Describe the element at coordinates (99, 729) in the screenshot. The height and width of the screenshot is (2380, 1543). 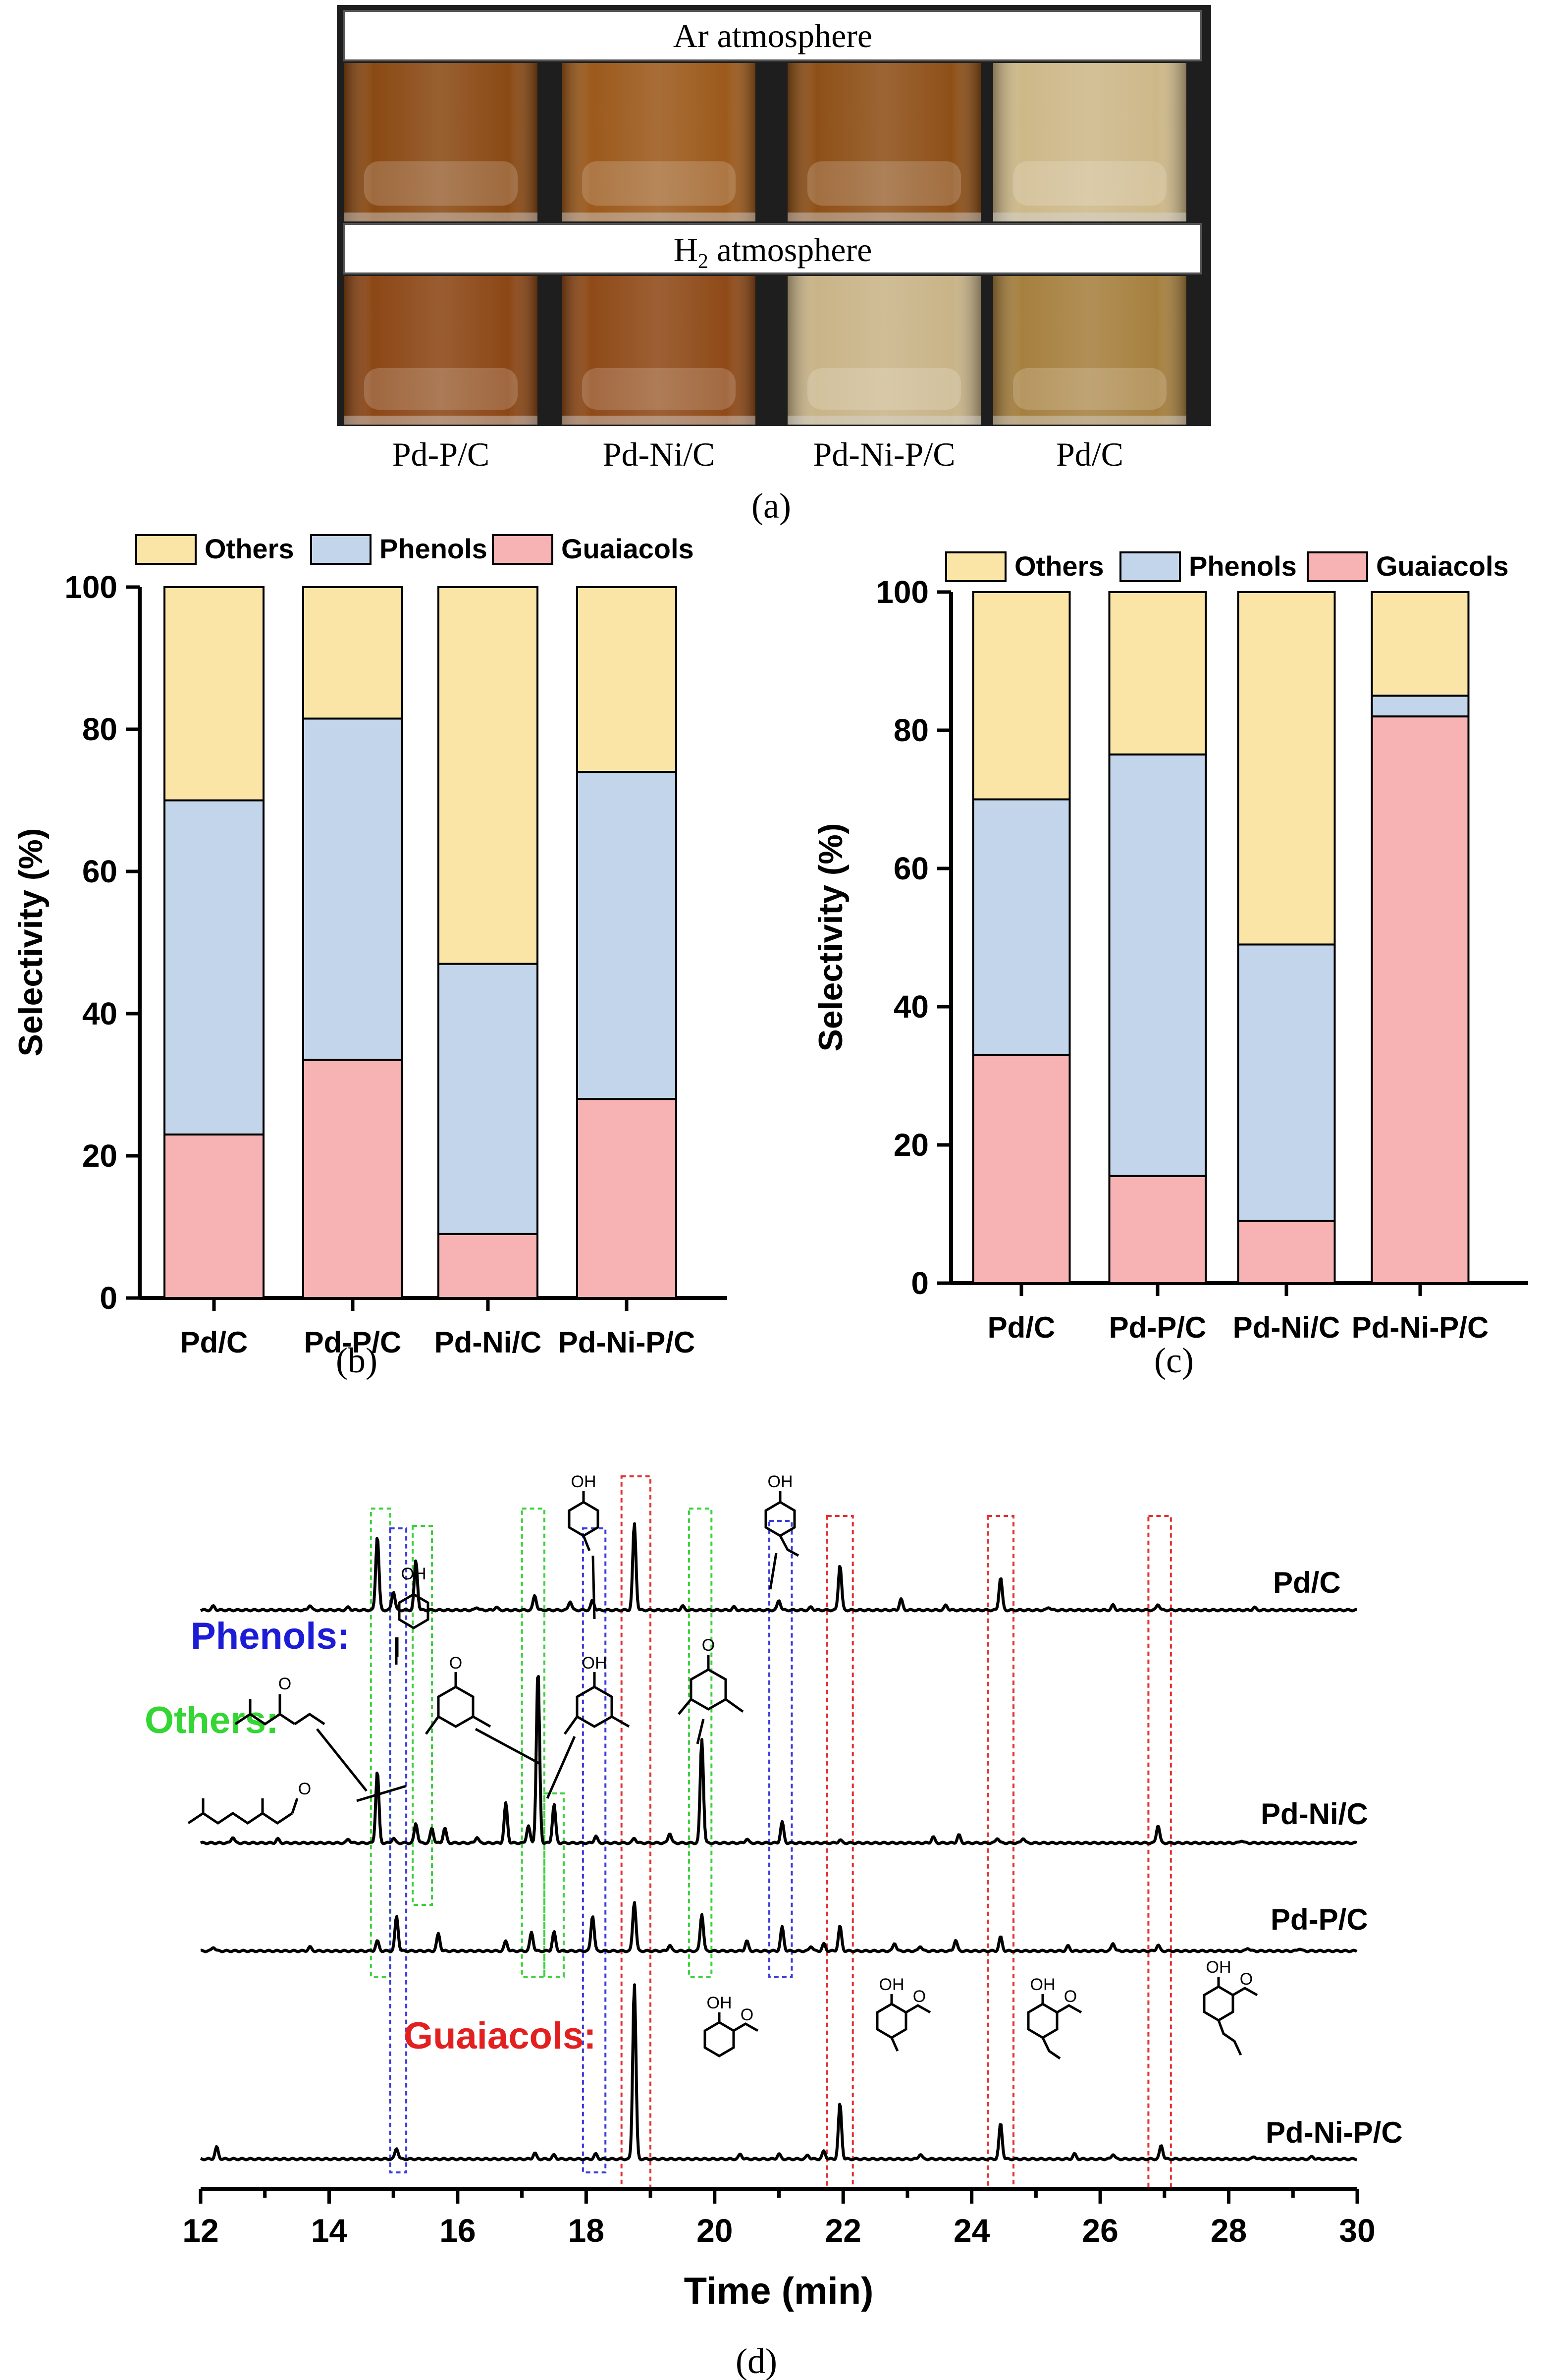
I see `y-tick-label: 80` at that location.